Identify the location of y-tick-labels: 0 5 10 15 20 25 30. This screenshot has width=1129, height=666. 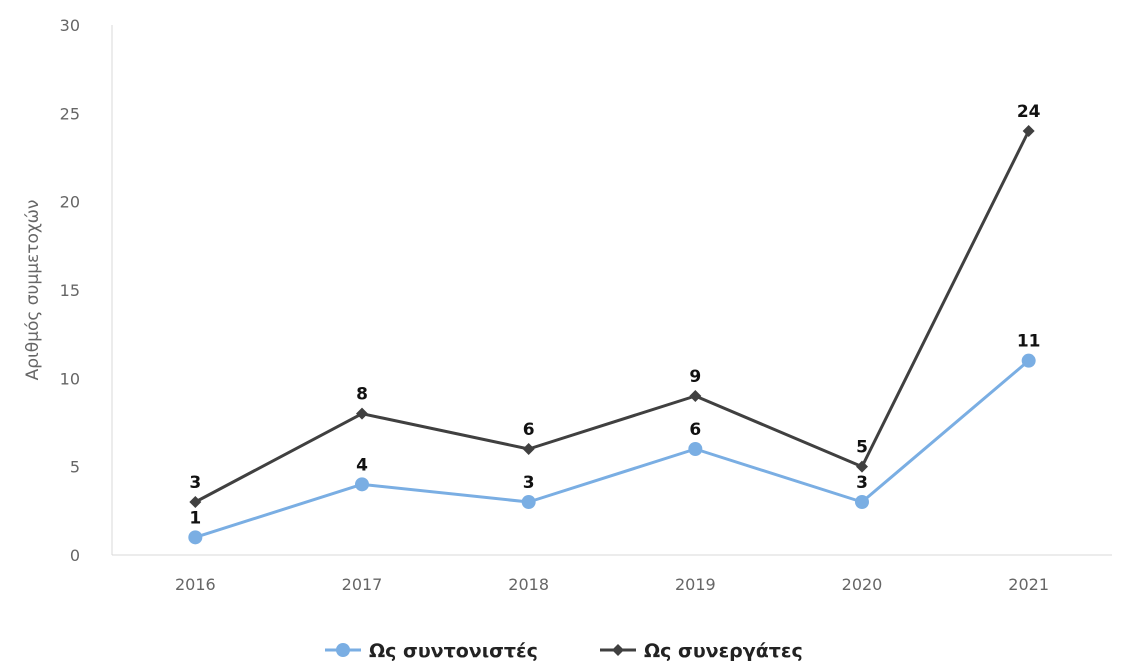
(70, 290).